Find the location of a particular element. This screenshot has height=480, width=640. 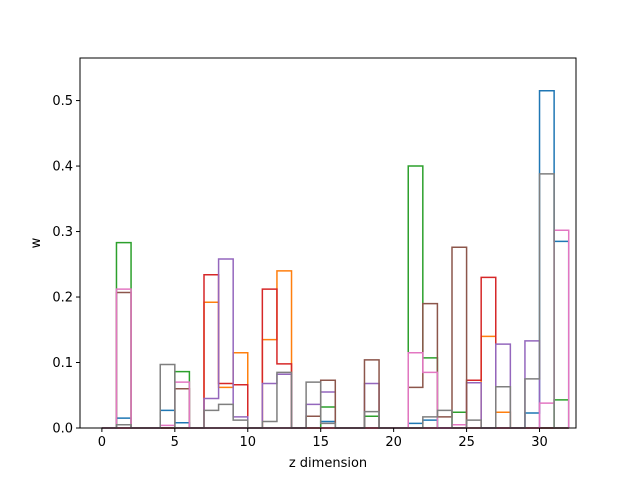

y-tick-label: 0.1 is located at coordinates (62, 363).